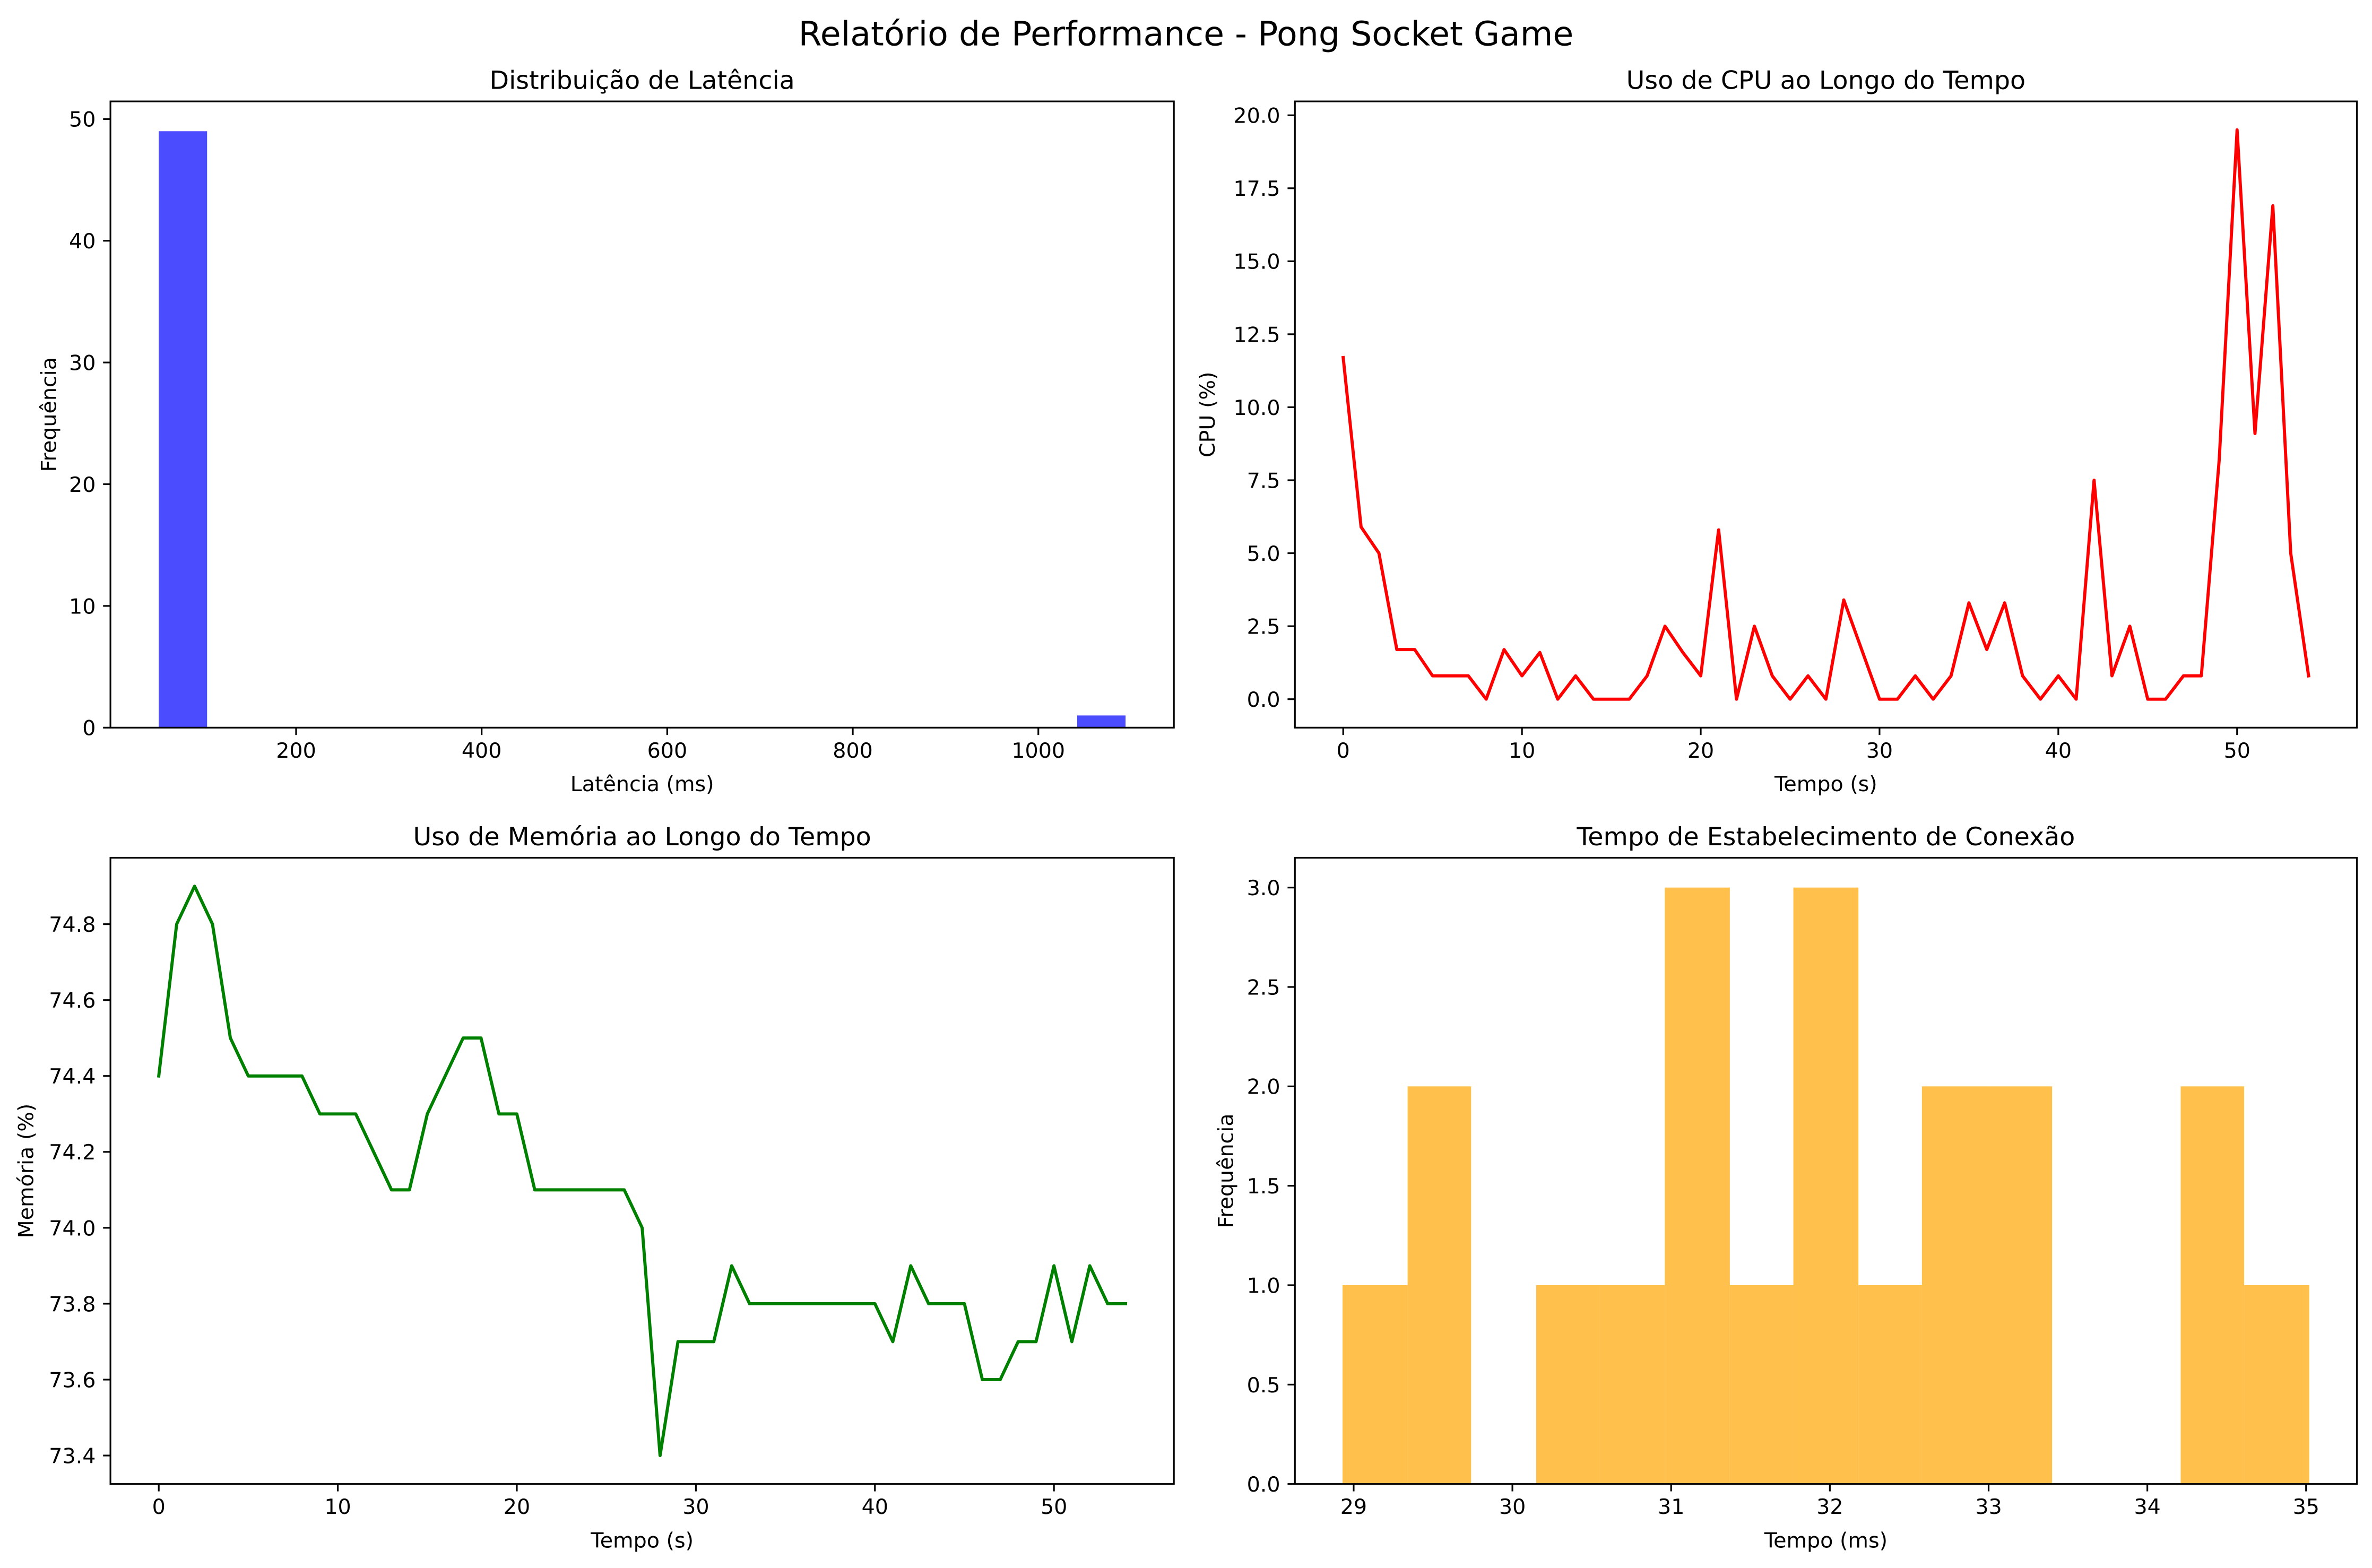 The height and width of the screenshot is (1568, 2372). I want to click on y-tick-label: 0, so click(89, 728).